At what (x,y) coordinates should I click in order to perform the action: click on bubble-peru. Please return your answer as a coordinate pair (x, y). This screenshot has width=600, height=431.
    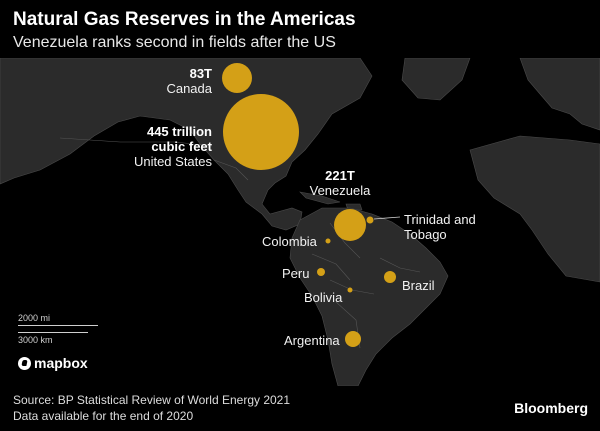
    Looking at the image, I should click on (321, 272).